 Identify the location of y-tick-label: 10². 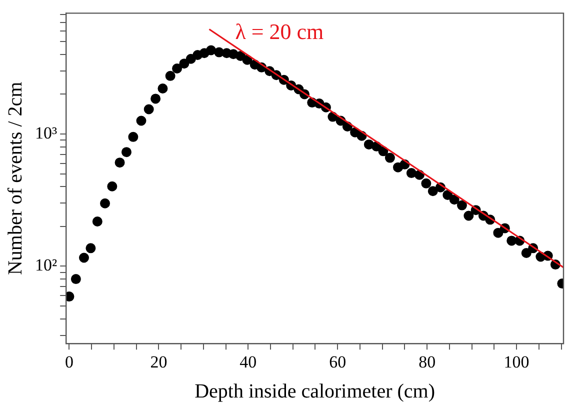
(46, 265).